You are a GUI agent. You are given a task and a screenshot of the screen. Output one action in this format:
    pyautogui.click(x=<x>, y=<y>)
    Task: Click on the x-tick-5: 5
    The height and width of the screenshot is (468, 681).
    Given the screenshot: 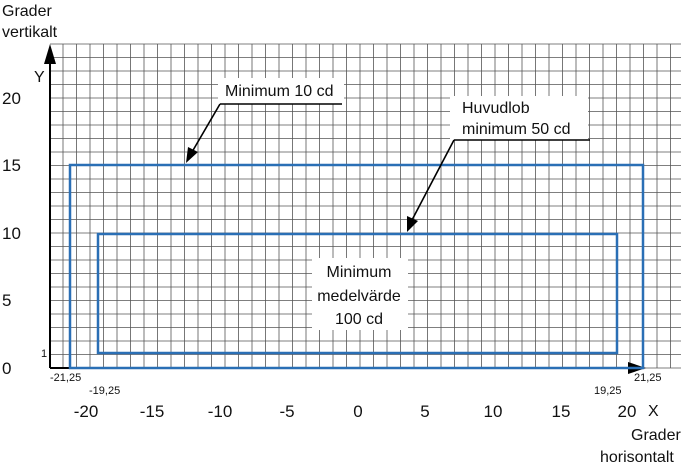 What is the action you would take?
    pyautogui.click(x=424, y=411)
    